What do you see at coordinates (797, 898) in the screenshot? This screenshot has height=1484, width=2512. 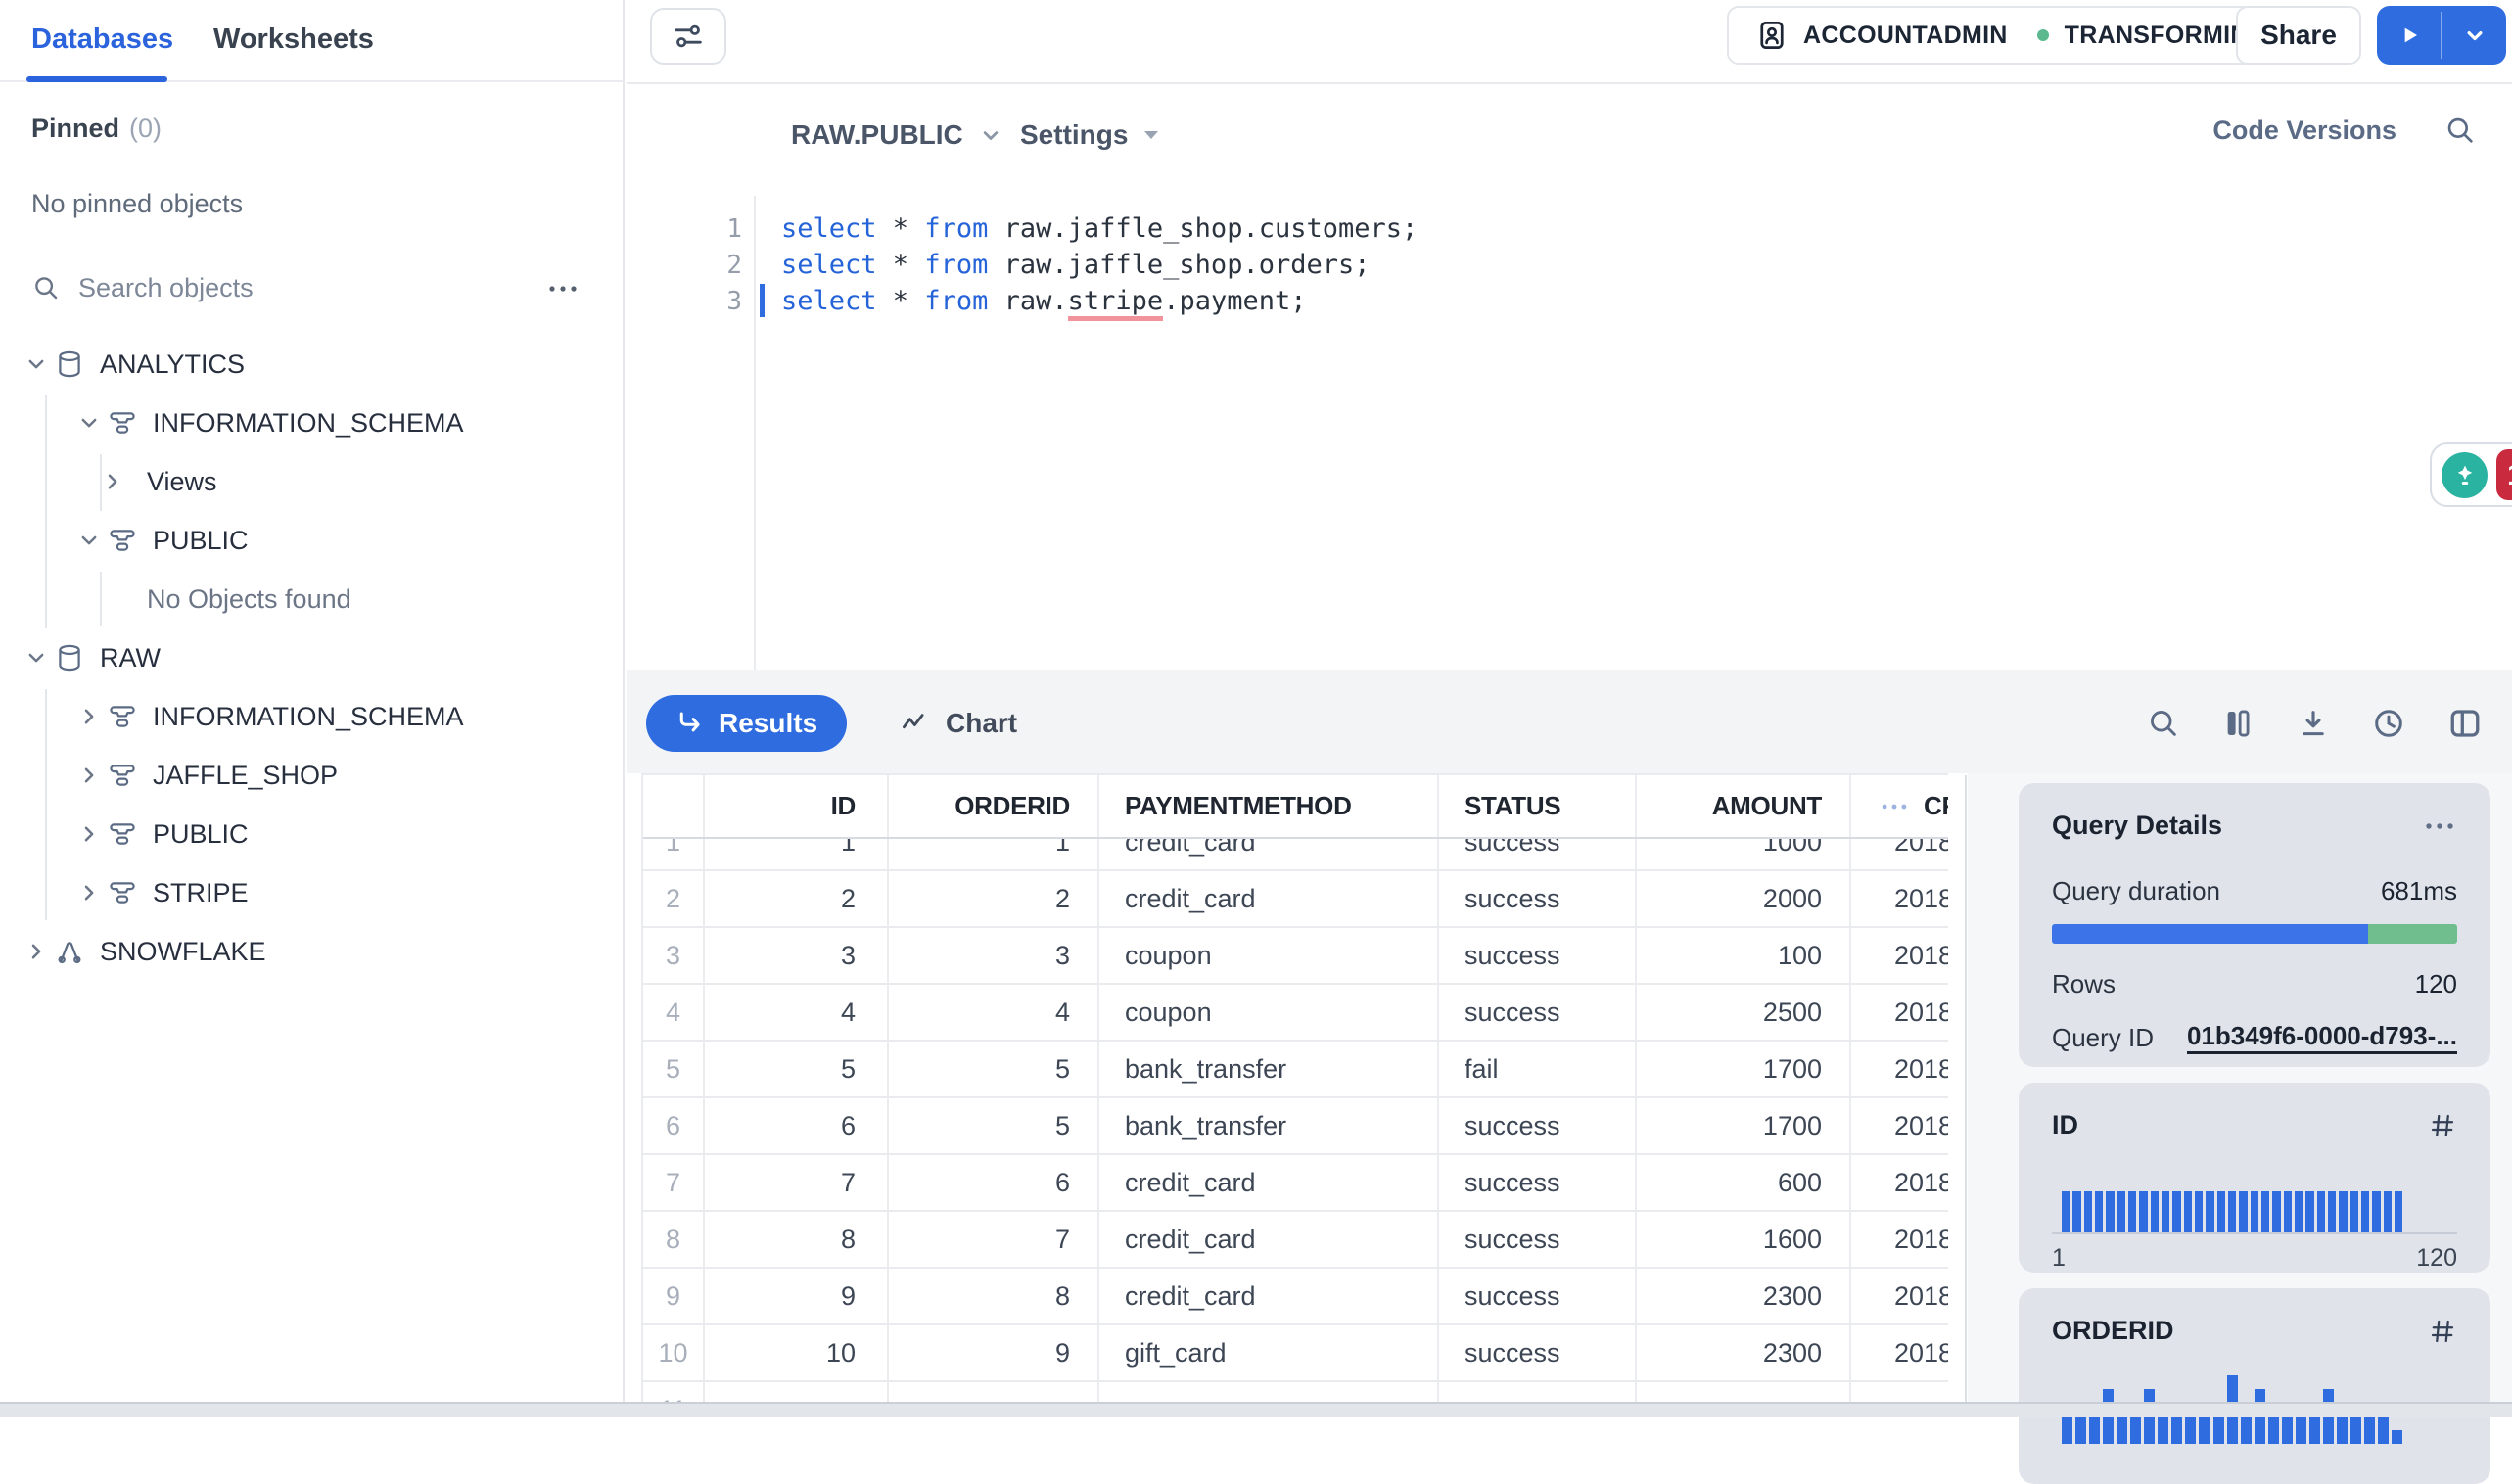 I see `table-cell: 2` at bounding box center [797, 898].